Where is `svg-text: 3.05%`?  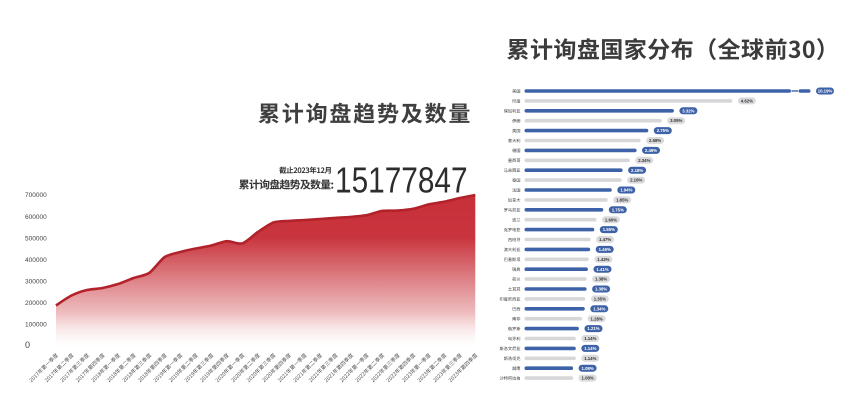
svg-text: 3.05% is located at coordinates (676, 120).